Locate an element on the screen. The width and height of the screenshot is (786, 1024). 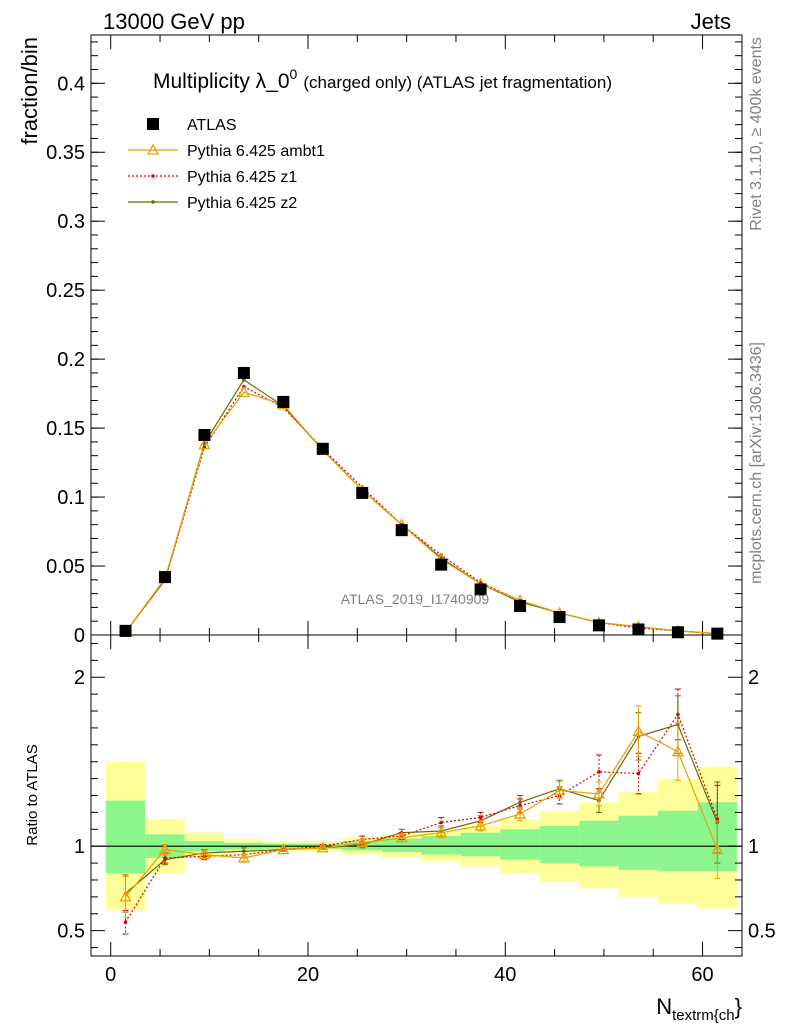
x-axis-label: Ntextrm{ch} is located at coordinates (699, 1009).